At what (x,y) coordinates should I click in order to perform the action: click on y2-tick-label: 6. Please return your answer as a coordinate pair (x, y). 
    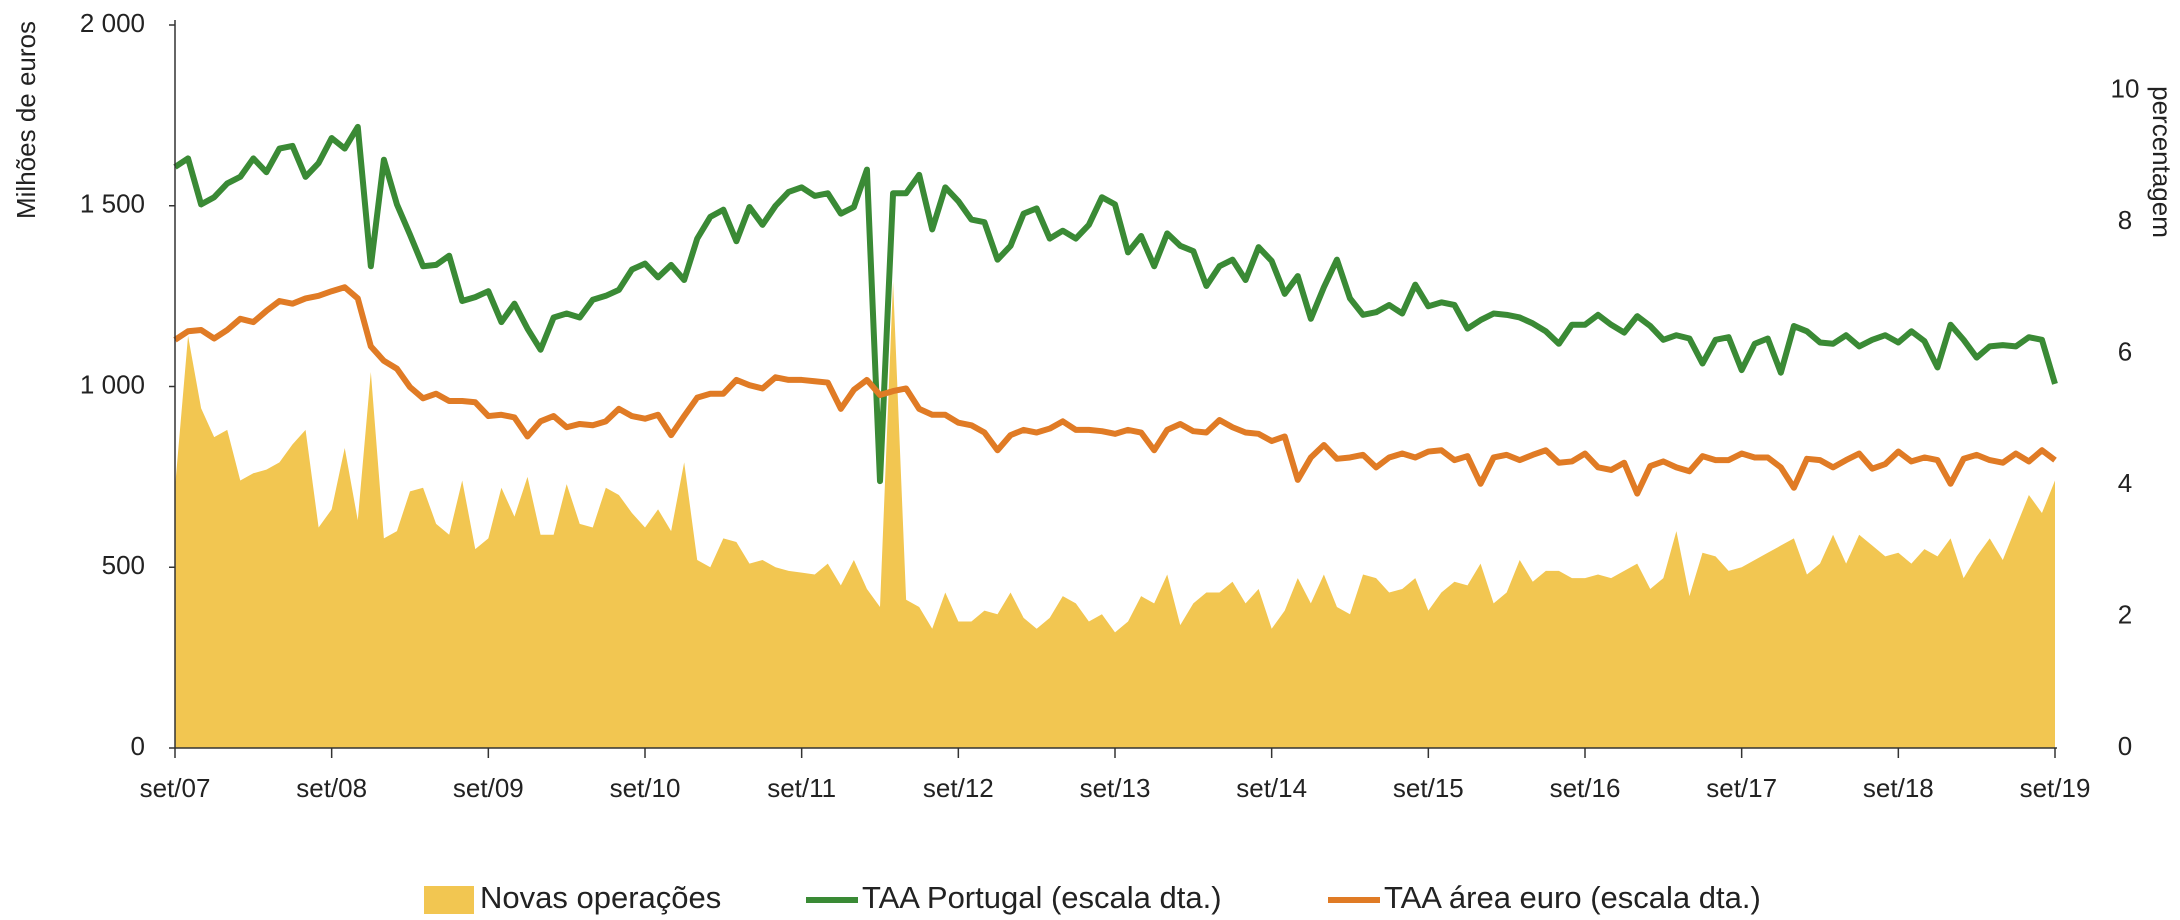
    Looking at the image, I should click on (2125, 352).